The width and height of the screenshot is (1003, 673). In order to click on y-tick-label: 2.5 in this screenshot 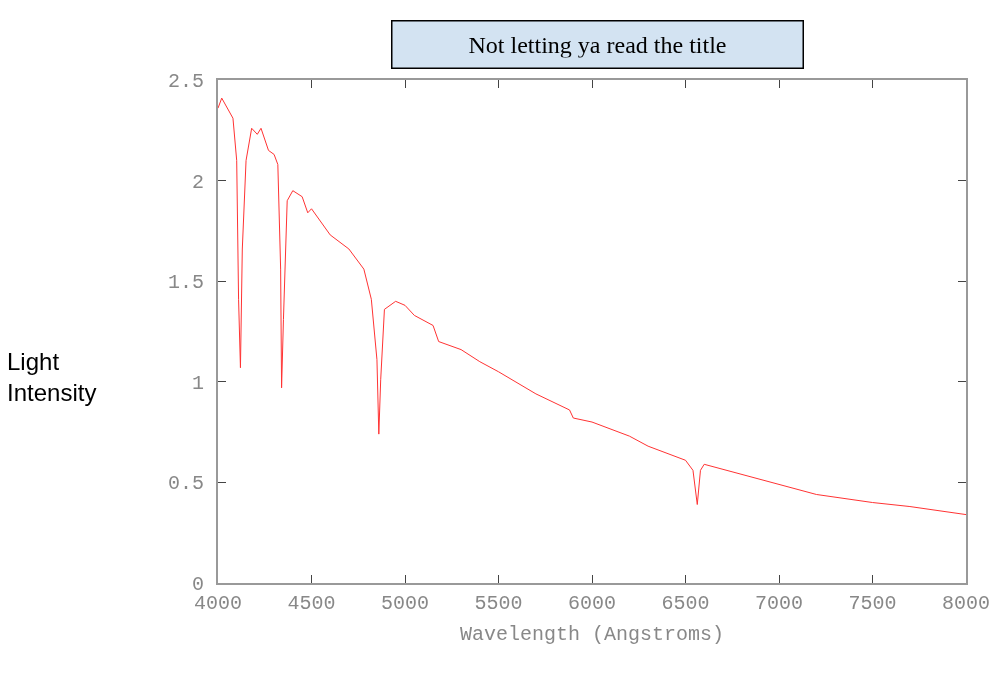, I will do `click(185, 81)`.